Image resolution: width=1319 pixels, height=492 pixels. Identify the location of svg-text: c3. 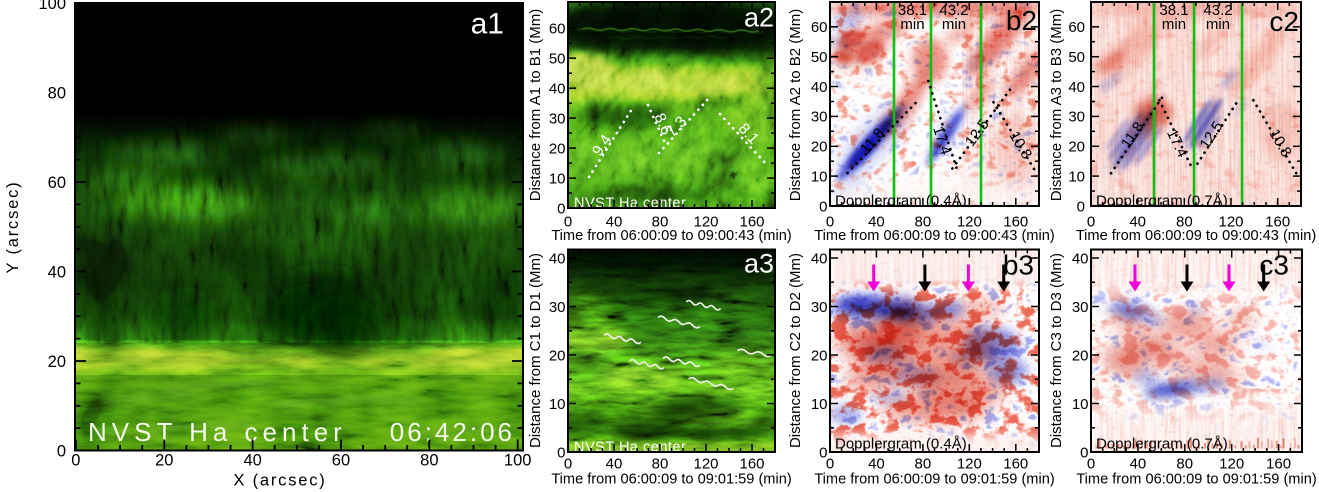
(1274, 265).